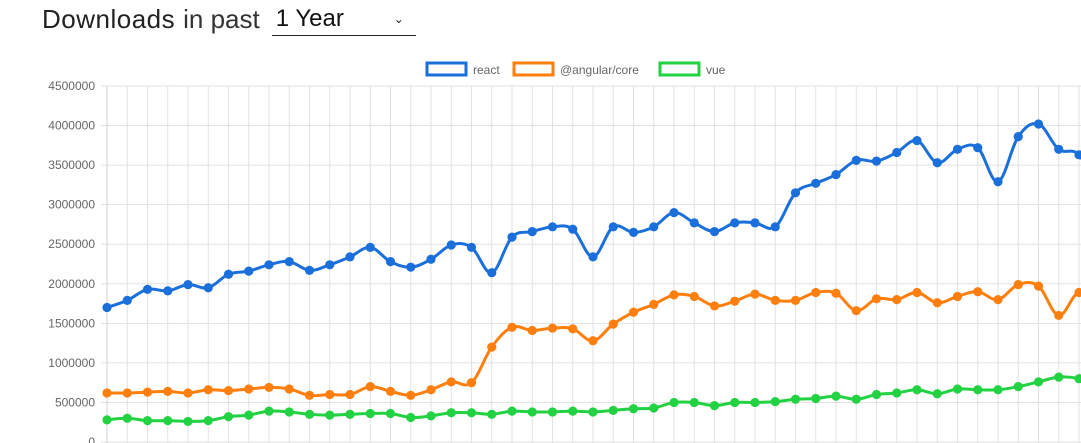 Image resolution: width=1081 pixels, height=443 pixels. What do you see at coordinates (486, 70) in the screenshot?
I see `legend-label: react` at bounding box center [486, 70].